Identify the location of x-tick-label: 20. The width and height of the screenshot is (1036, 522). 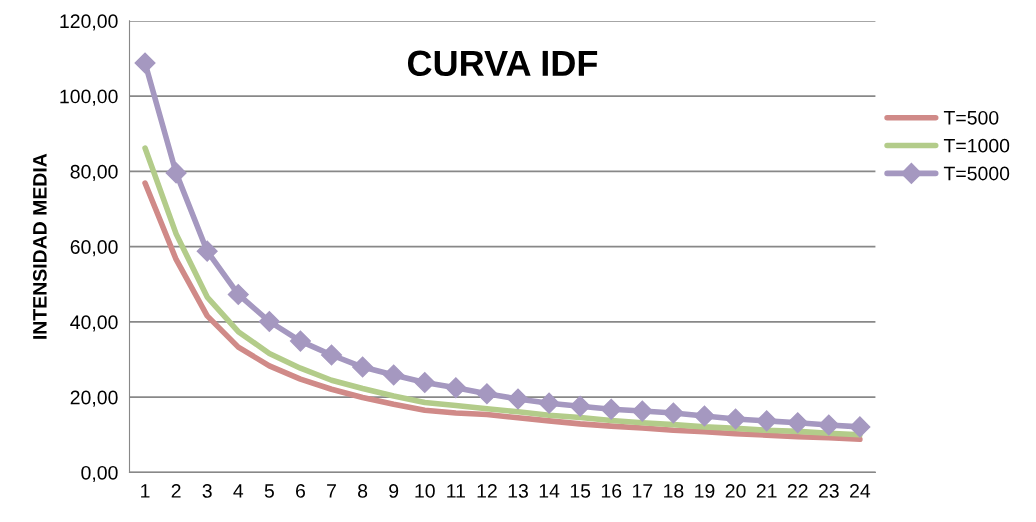
(735, 491).